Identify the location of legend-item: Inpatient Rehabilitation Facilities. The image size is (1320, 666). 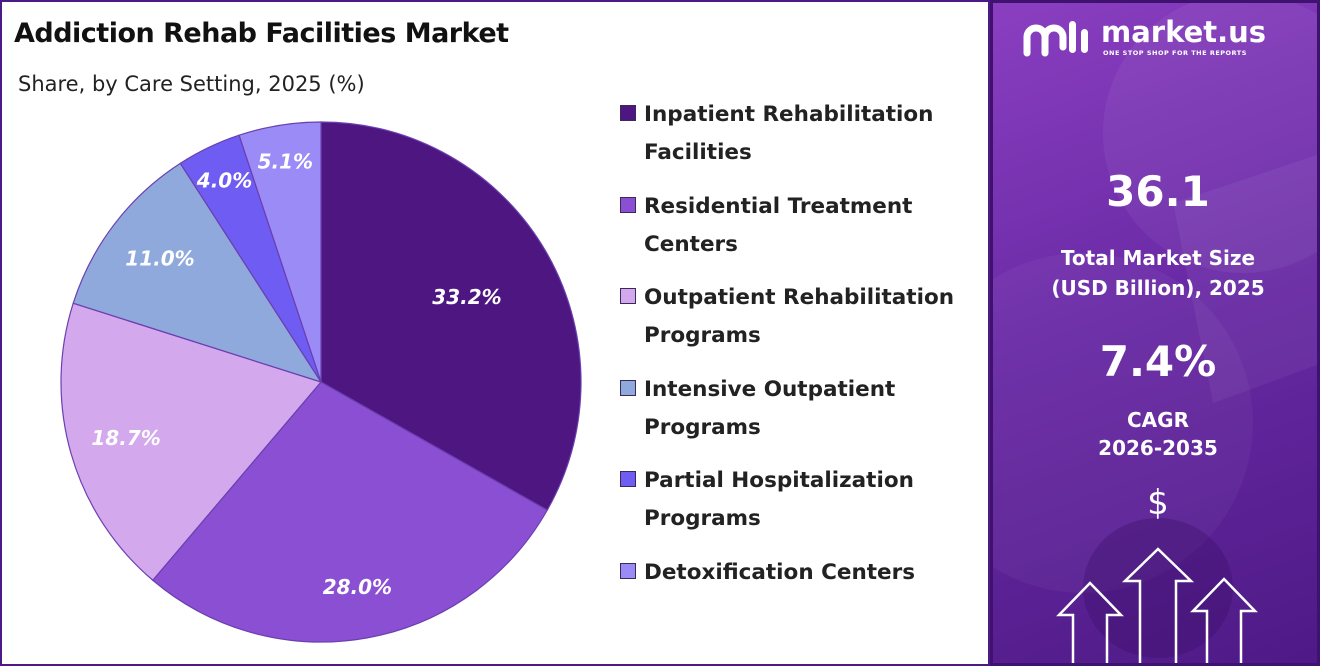
(800, 142).